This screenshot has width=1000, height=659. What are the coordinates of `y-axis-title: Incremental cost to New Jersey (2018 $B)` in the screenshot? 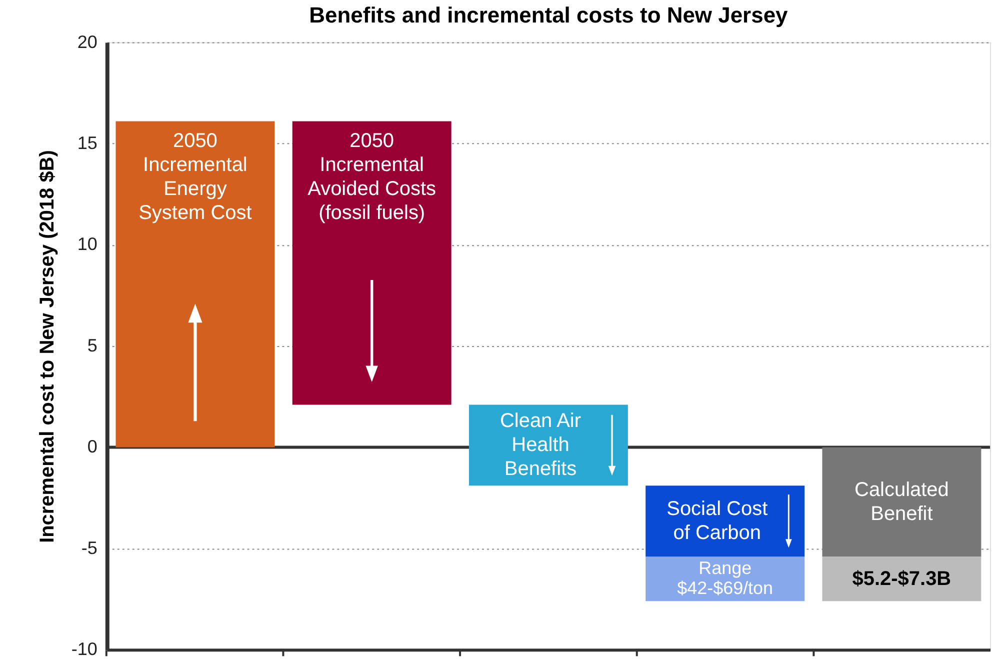 It's located at (47, 346).